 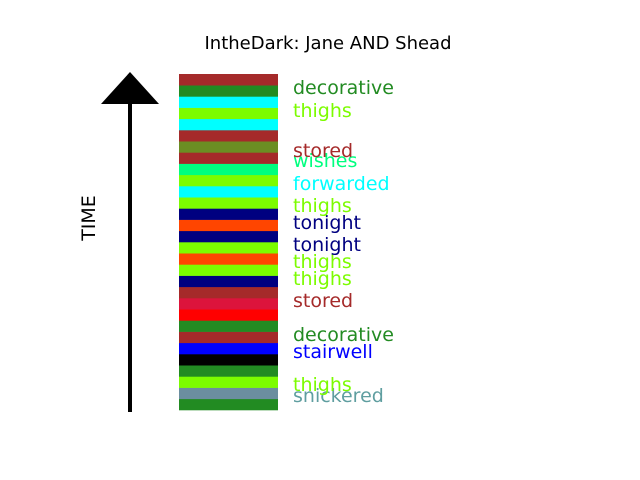 What do you see at coordinates (89, 218) in the screenshot?
I see `y-axis-label: TIME` at bounding box center [89, 218].